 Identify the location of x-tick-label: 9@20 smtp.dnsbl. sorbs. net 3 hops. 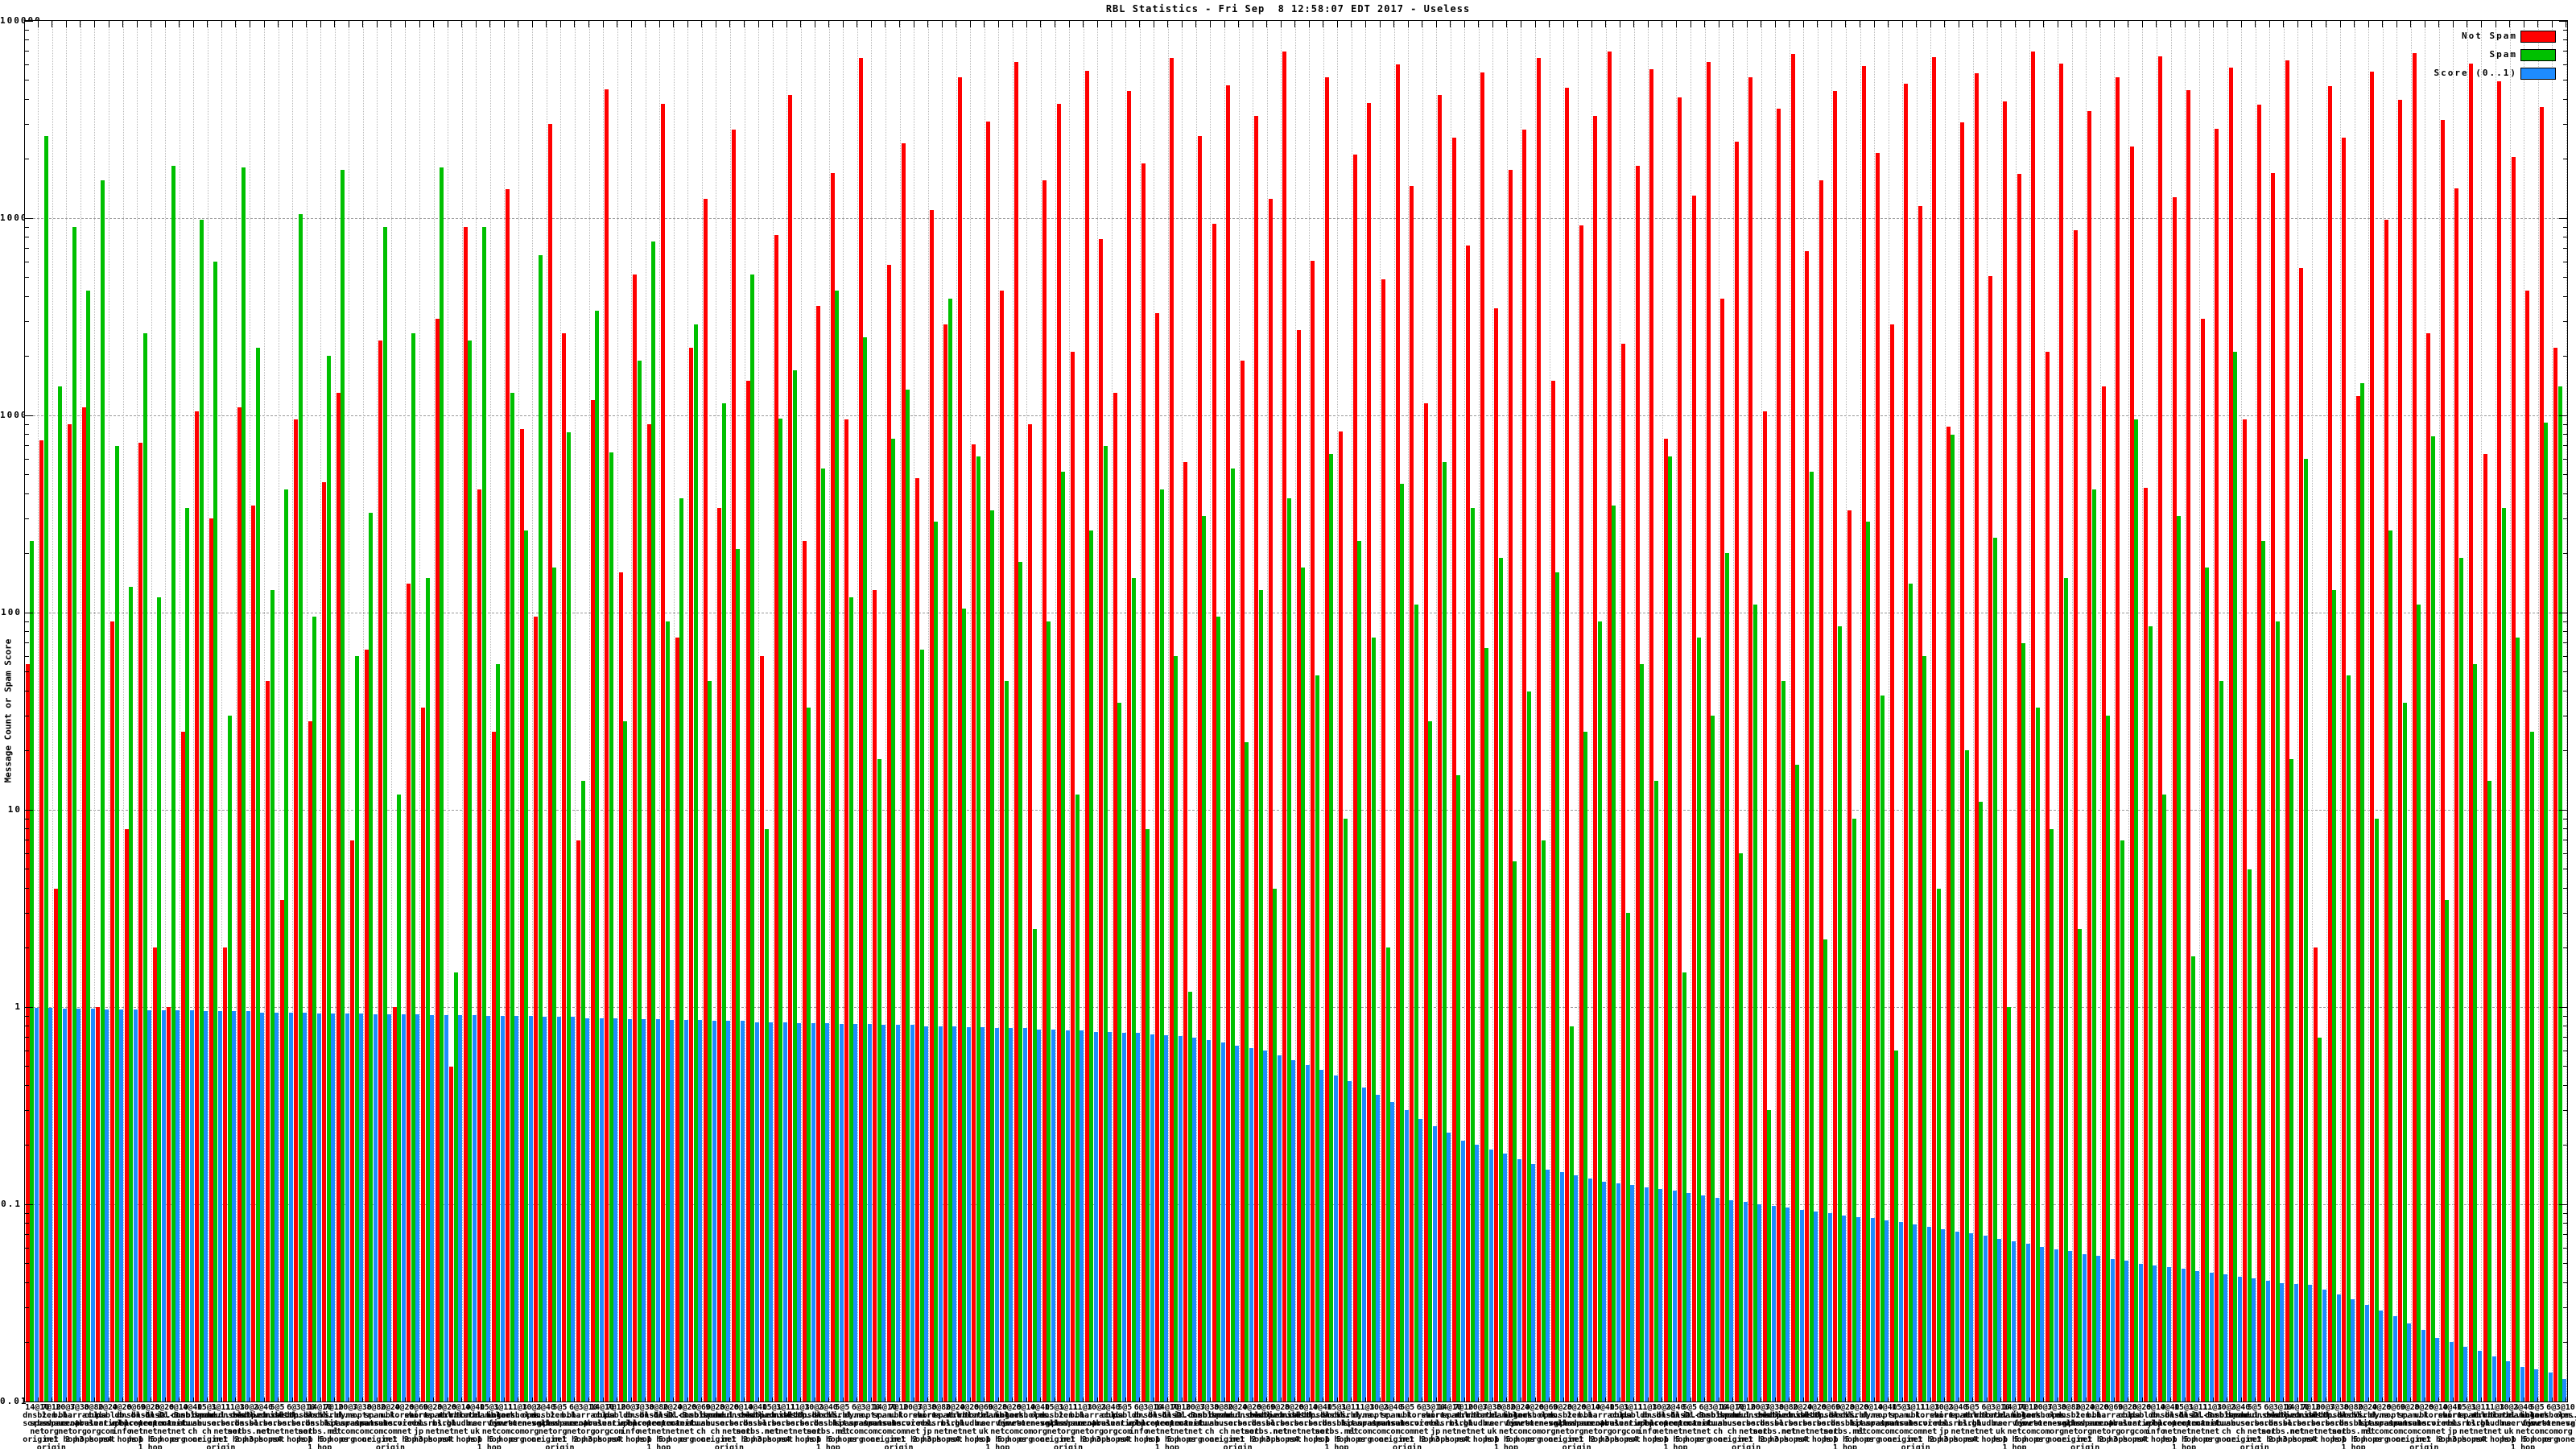
(1280, 1423).